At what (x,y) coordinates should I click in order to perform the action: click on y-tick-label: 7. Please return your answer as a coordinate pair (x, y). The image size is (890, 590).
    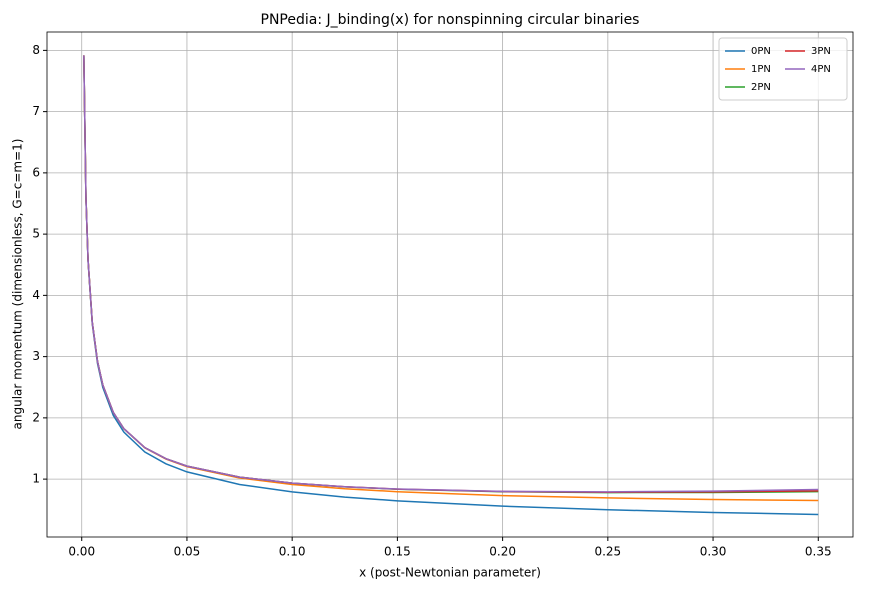
    Looking at the image, I should click on (36, 111).